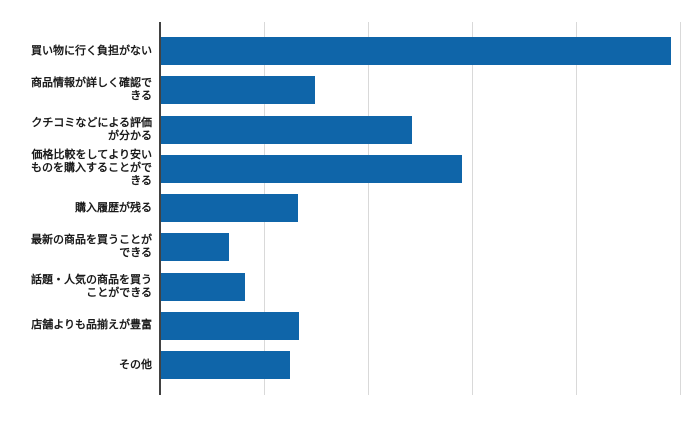  What do you see at coordinates (91, 286) in the screenshot?
I see `category-label-text: 話題・人気の商品を買う ことができる` at bounding box center [91, 286].